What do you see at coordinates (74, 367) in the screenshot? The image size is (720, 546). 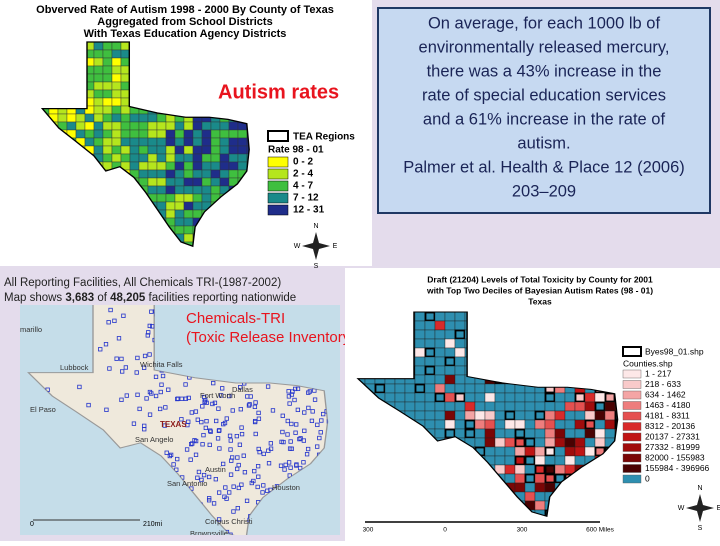 I see `place-label: Lubbock` at bounding box center [74, 367].